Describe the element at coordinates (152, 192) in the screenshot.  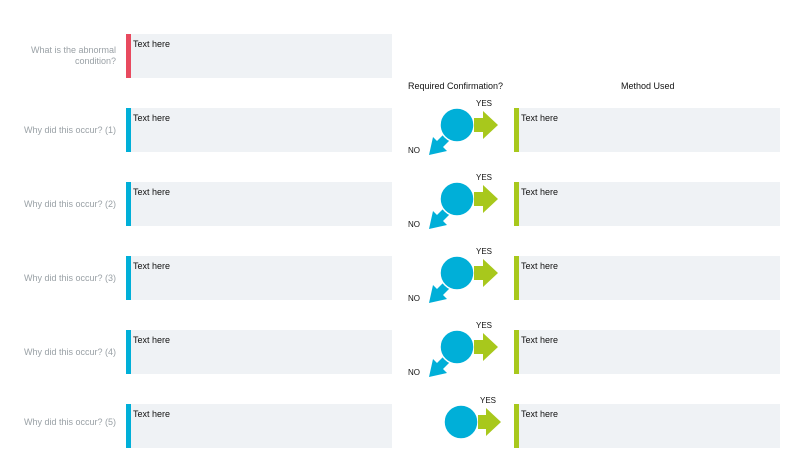
I see `why-text-2: Text here` at that location.